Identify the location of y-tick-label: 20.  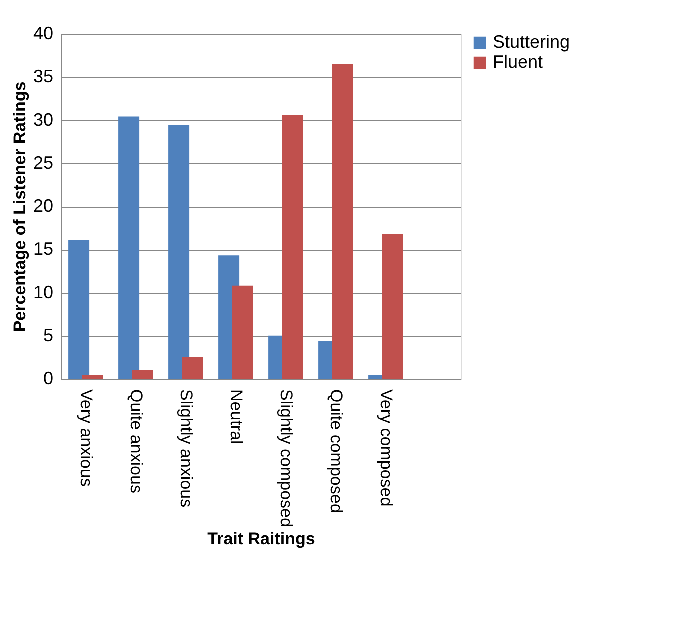
(43, 206).